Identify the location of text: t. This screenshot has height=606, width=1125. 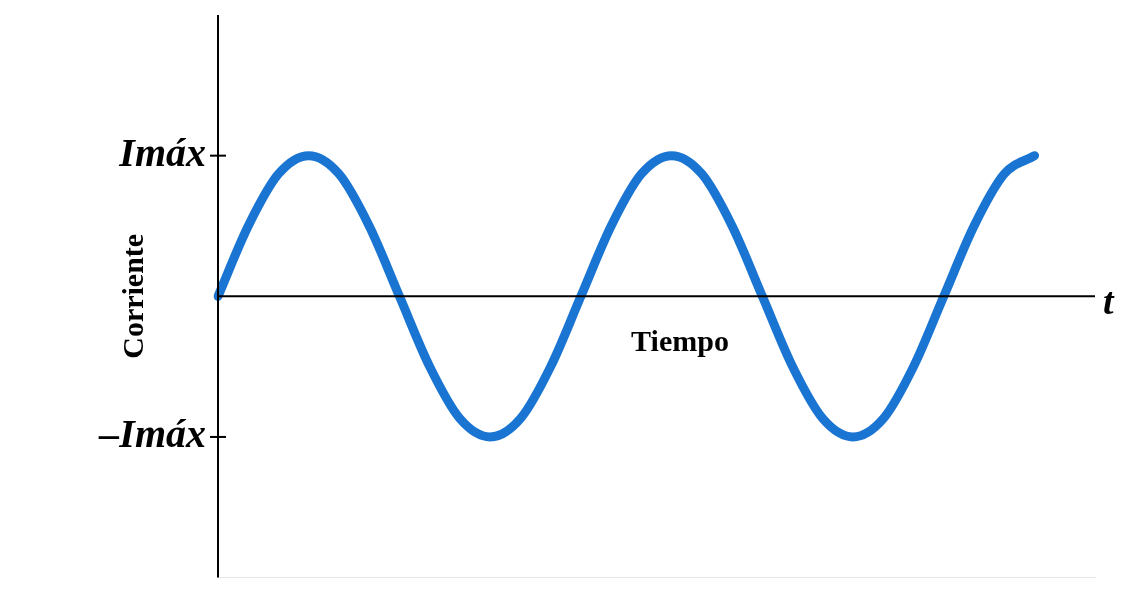
(1109, 301).